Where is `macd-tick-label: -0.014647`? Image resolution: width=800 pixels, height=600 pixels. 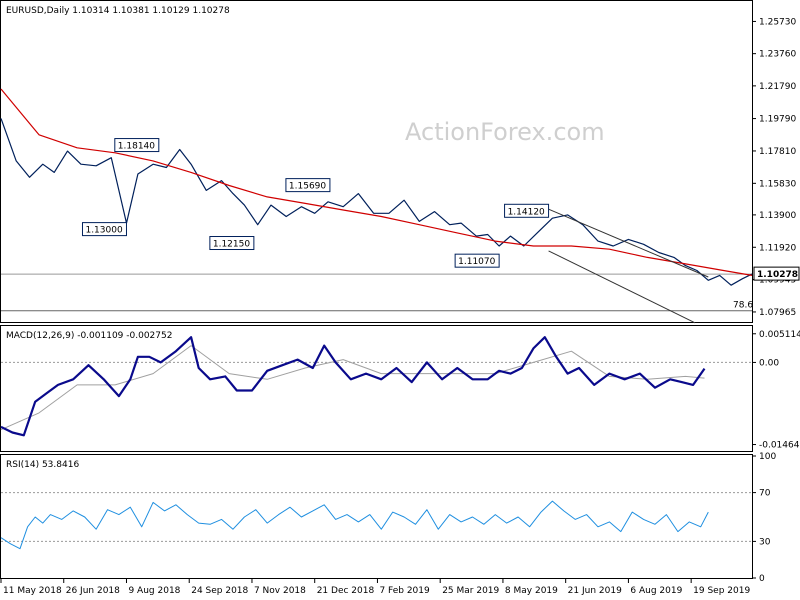 macd-tick-label: -0.014647 is located at coordinates (779, 446).